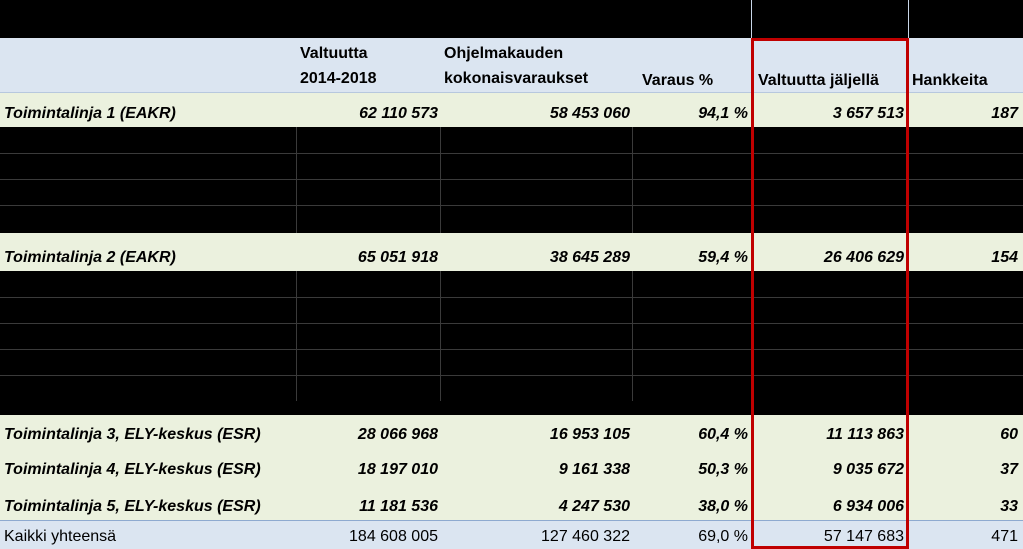 The image size is (1023, 549). Describe the element at coordinates (90, 257) in the screenshot. I see `row-label: Toimintalinja 2 (EAKR)` at that location.